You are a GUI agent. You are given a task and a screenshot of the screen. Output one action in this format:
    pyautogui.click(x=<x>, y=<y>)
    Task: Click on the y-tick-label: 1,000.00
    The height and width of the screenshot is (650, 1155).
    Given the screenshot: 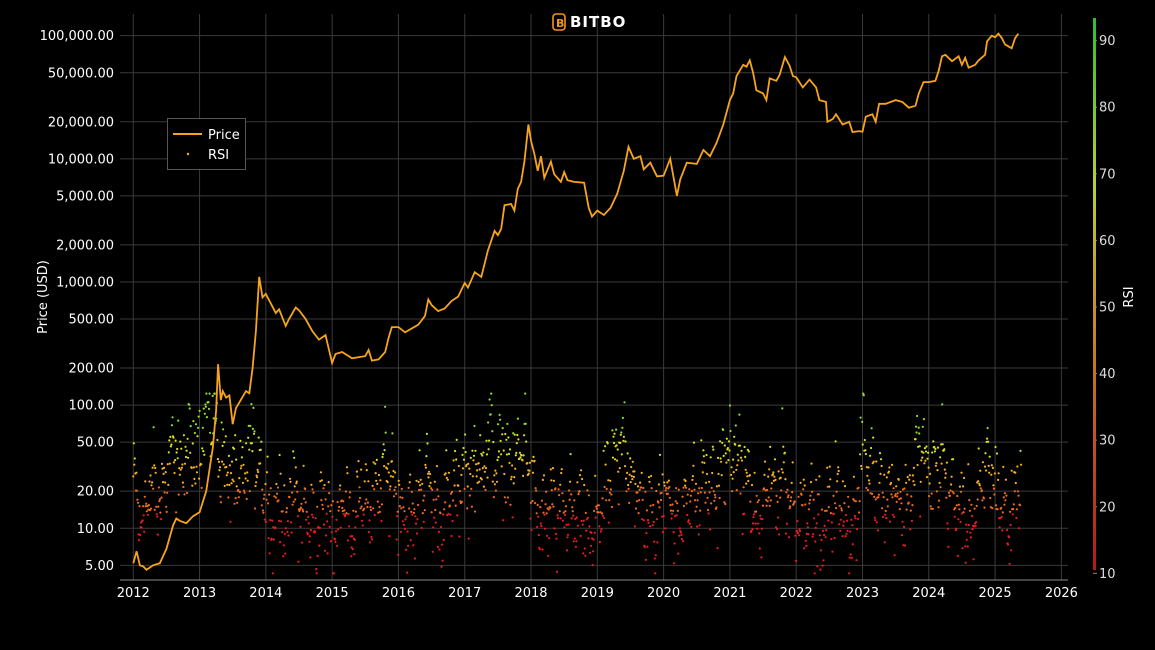 What is the action you would take?
    pyautogui.click(x=85, y=282)
    